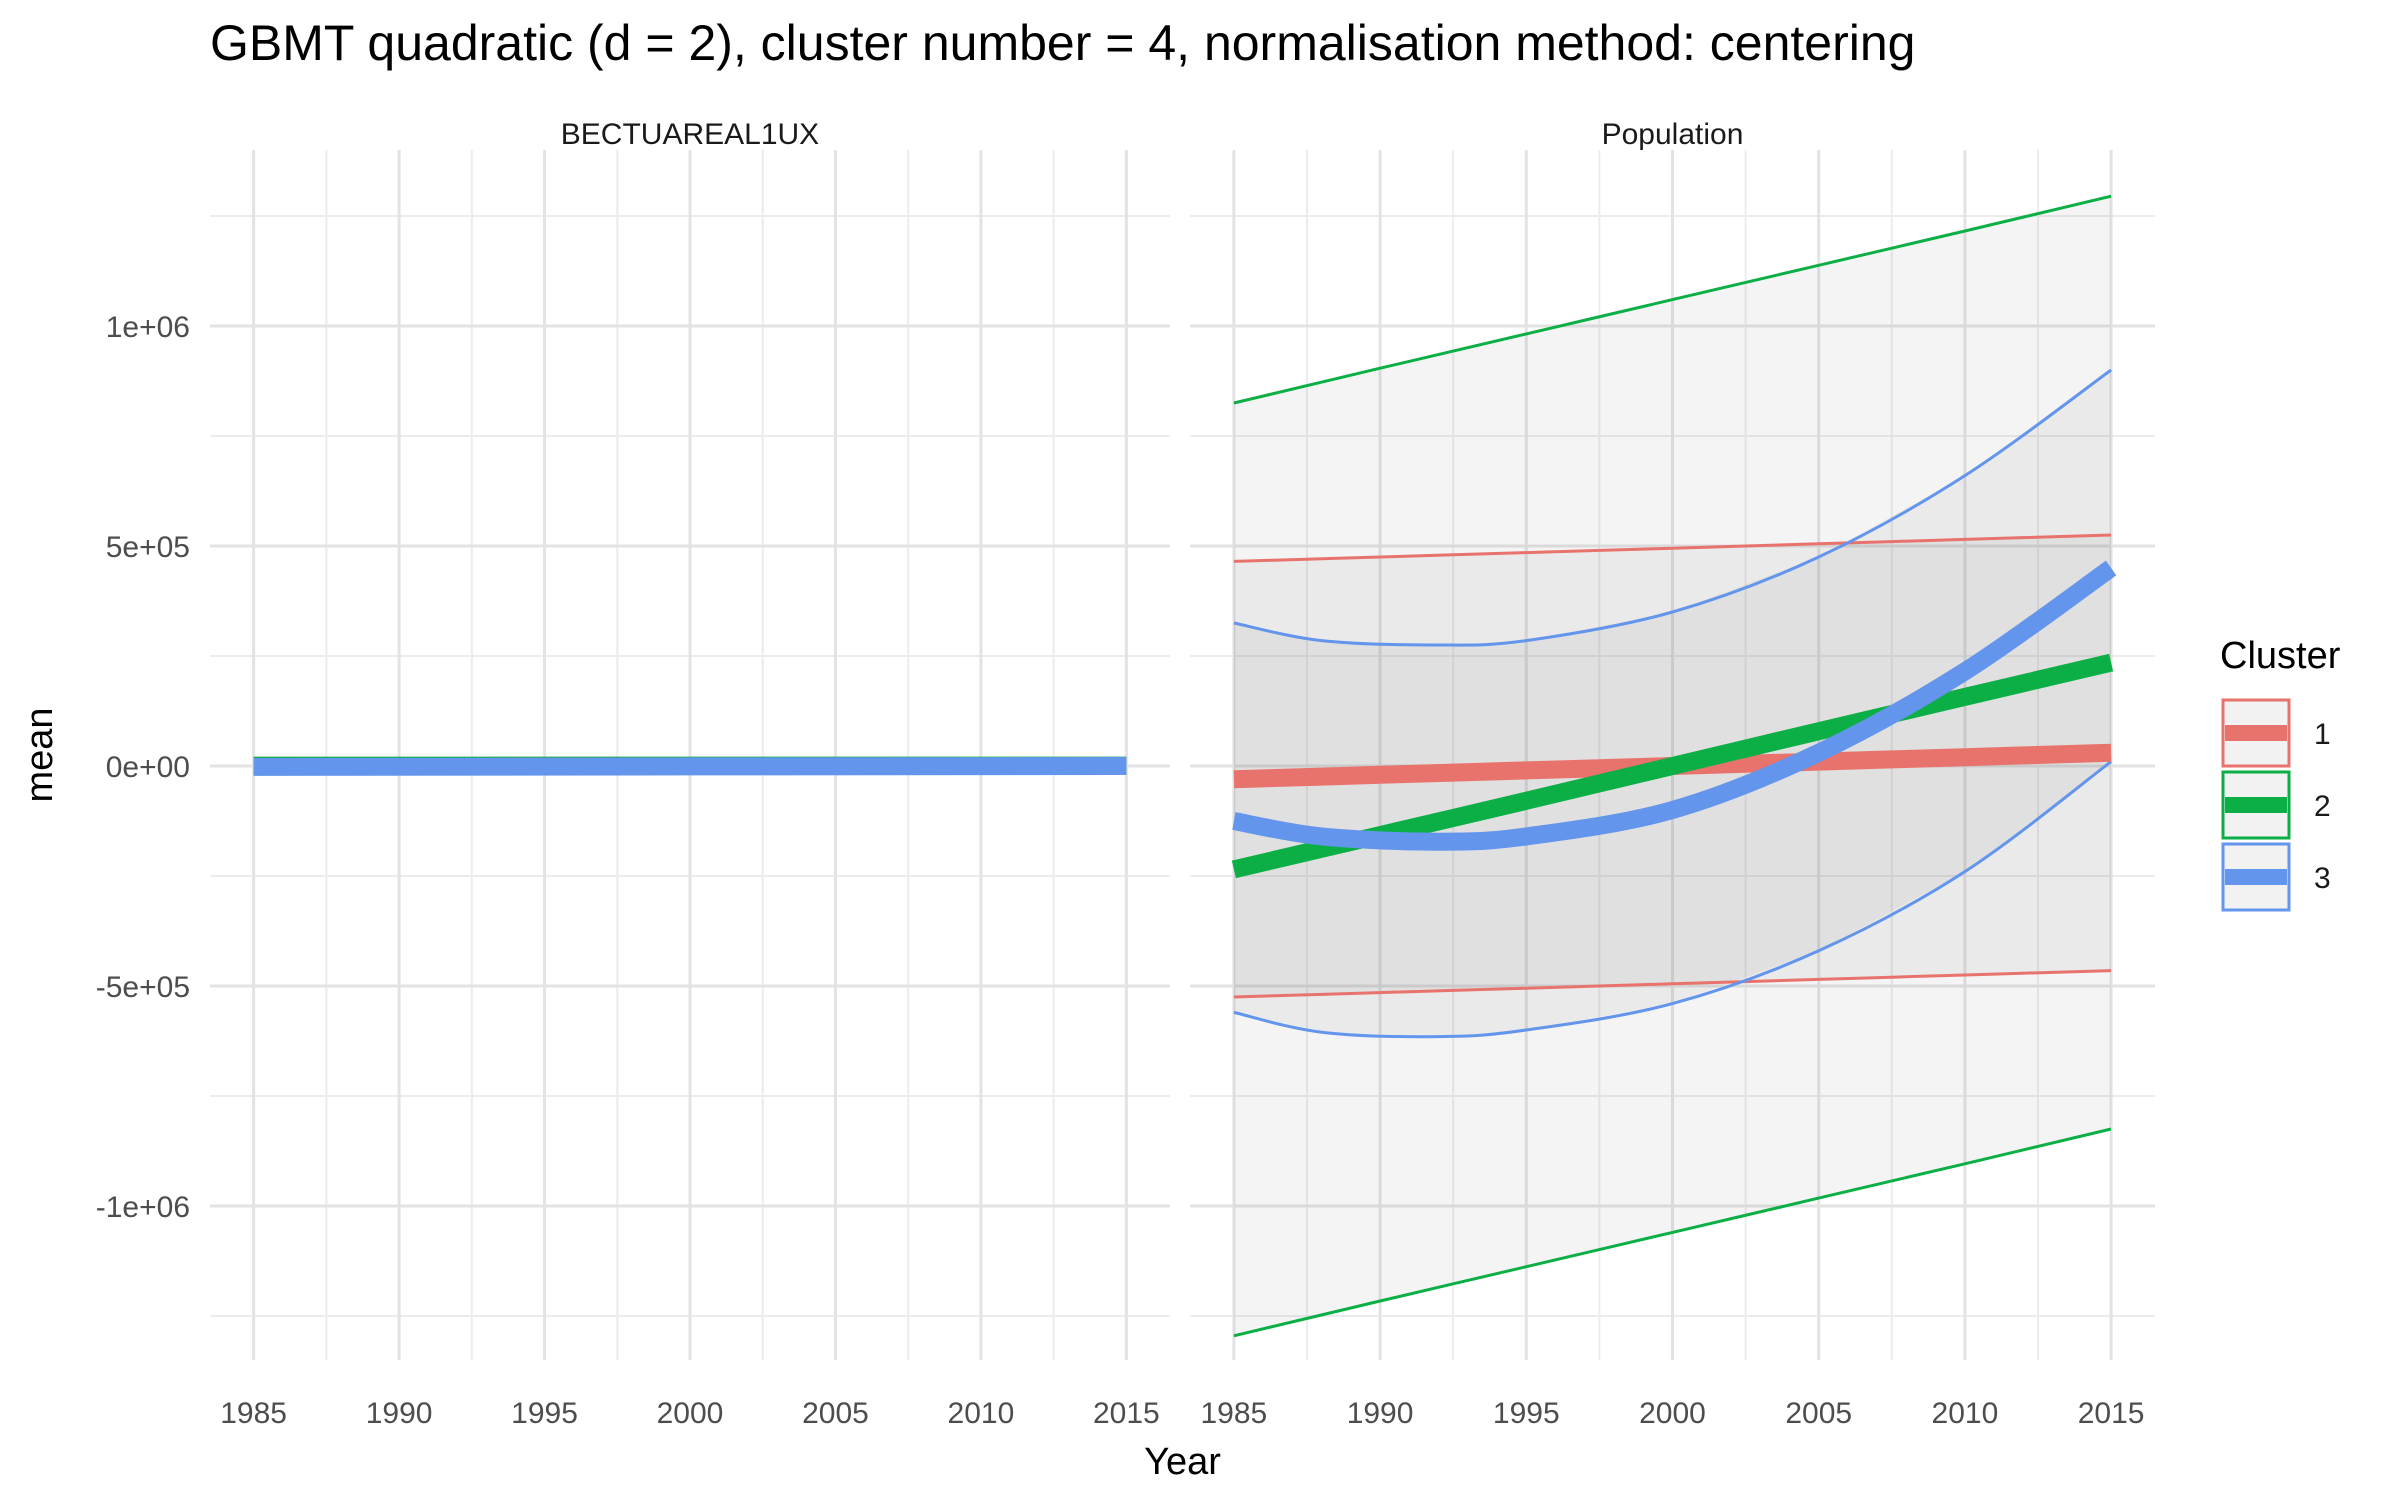  I want to click on legend-item-1: 1, so click(2276, 733).